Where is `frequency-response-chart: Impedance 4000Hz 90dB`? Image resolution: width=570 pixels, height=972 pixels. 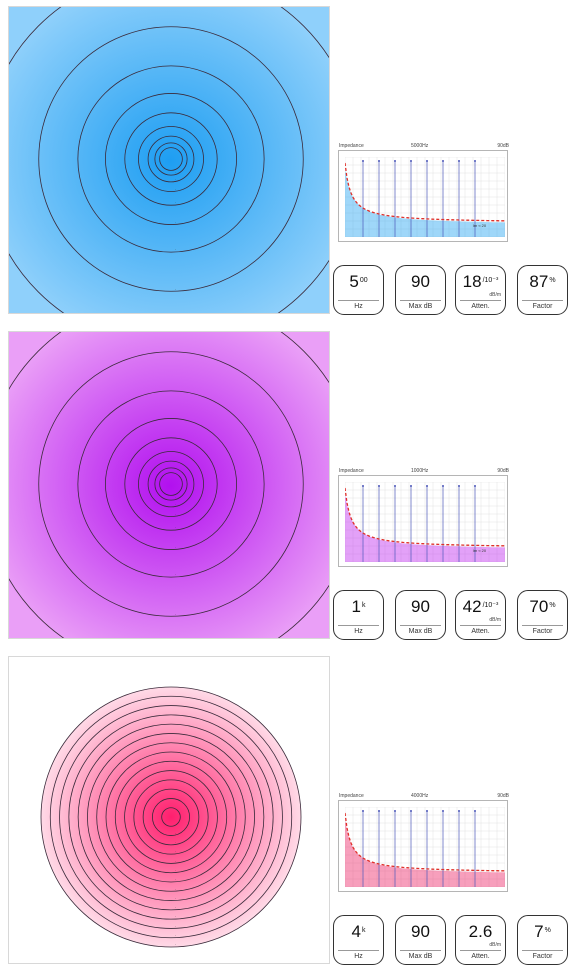
frequency-response-chart: Impedance 4000Hz 90dB is located at coordinates (423, 842).